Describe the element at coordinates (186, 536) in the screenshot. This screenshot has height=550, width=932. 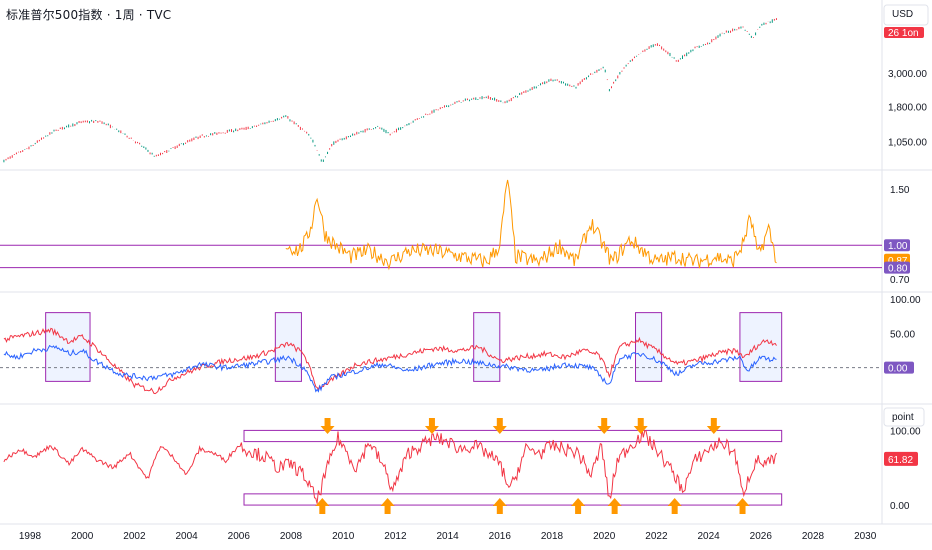
I see `time-axis-label: 2004` at that location.